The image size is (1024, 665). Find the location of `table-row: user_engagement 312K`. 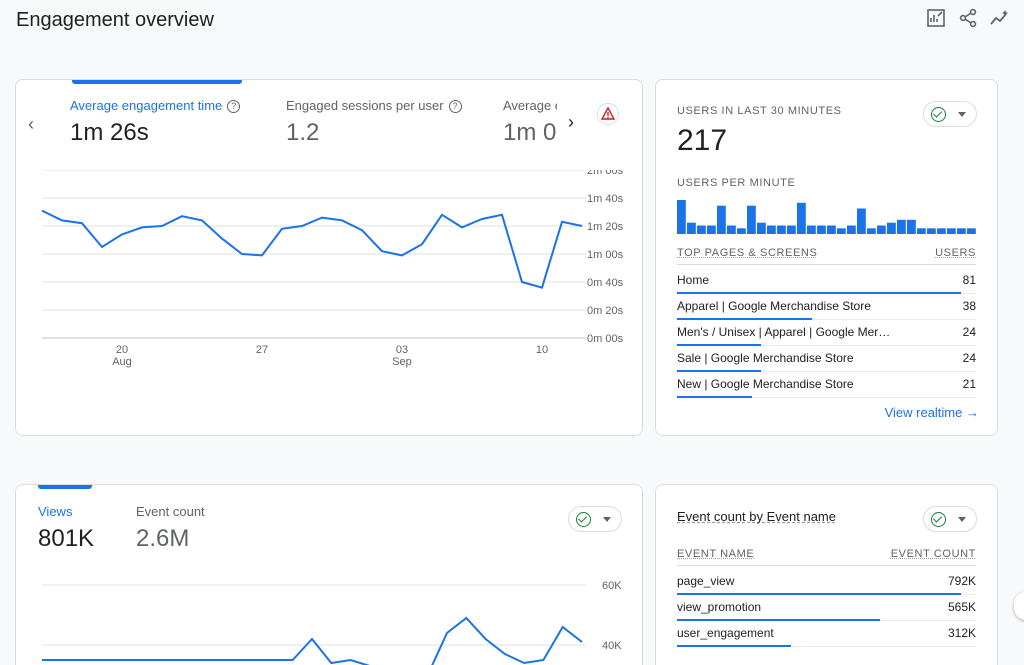

table-row: user_engagement 312K is located at coordinates (826, 634).